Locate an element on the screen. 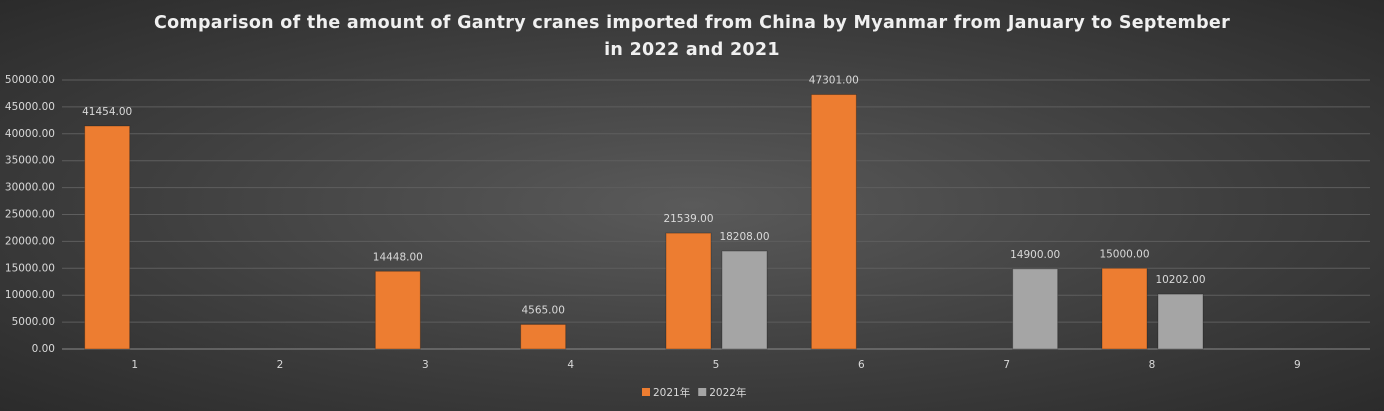  legend-label: 2022年 is located at coordinates (727, 392).